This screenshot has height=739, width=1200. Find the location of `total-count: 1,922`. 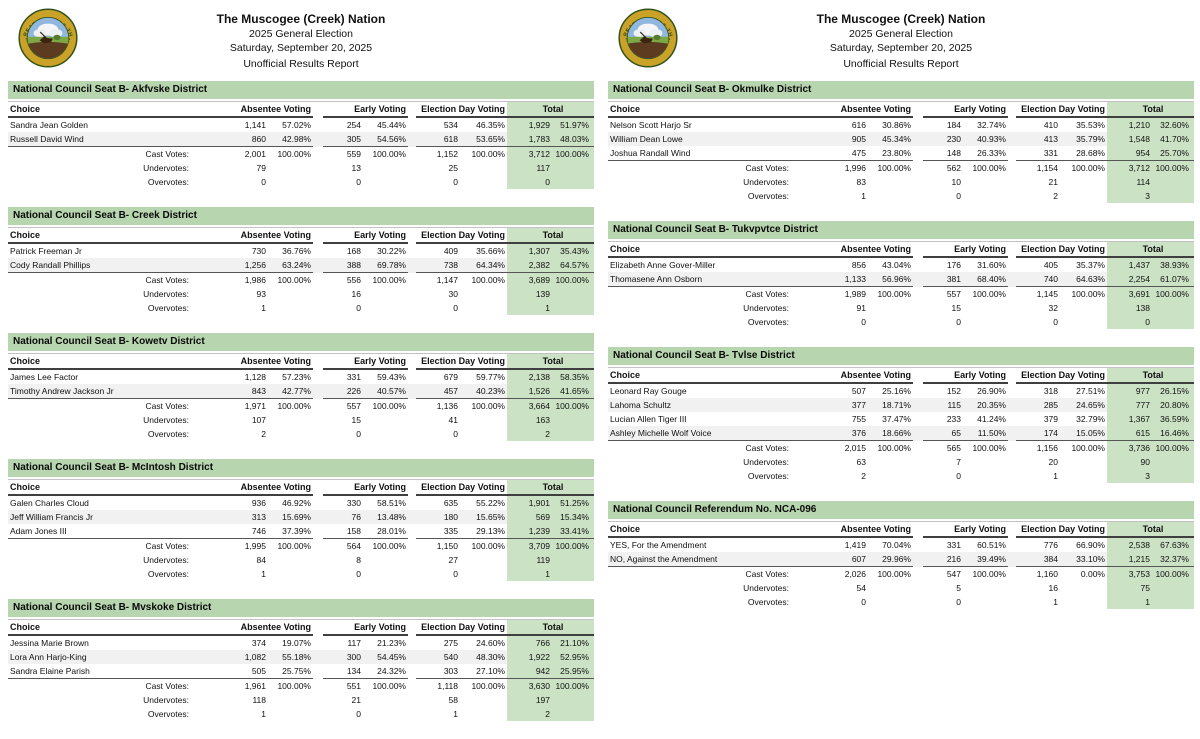

total-count: 1,922 is located at coordinates (532, 657).